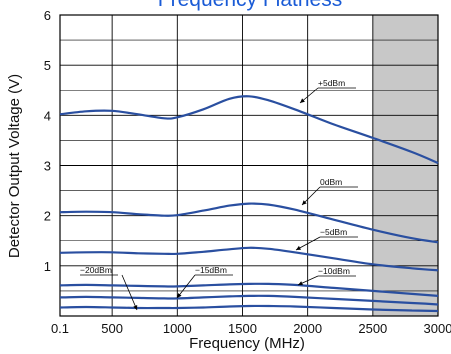  Describe the element at coordinates (247, 343) in the screenshot. I see `x-axis-label: Frequency (MHz)` at that location.